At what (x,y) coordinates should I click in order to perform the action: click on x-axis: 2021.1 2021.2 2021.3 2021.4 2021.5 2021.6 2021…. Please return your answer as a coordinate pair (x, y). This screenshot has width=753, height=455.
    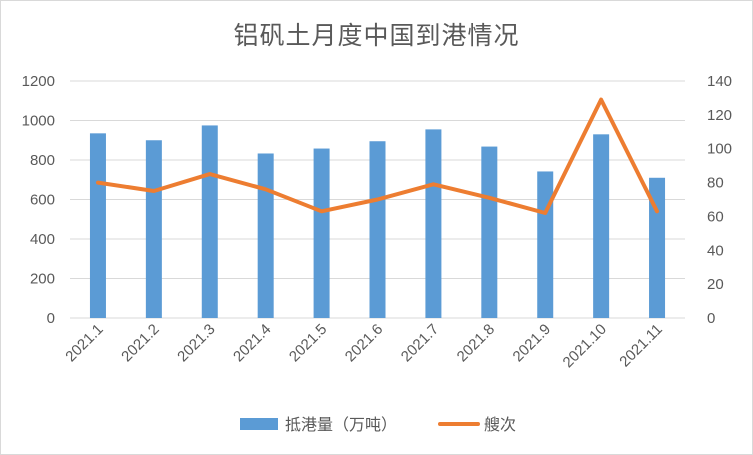
    Looking at the image, I should click on (364, 346).